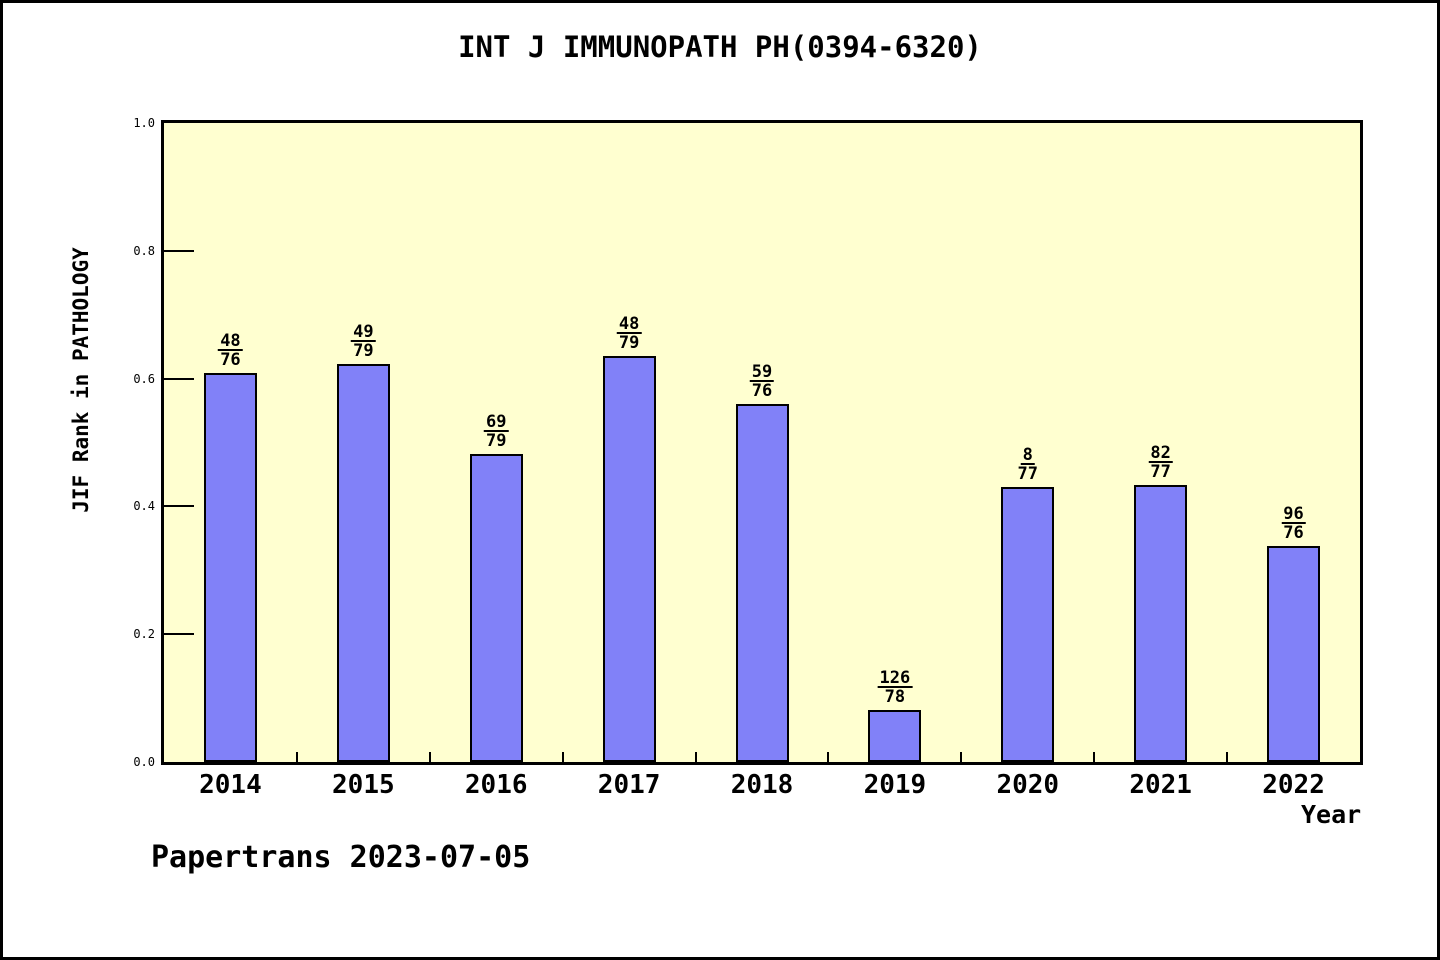 The image size is (1440, 960). I want to click on y-tick-label: 0.8, so click(144, 250).